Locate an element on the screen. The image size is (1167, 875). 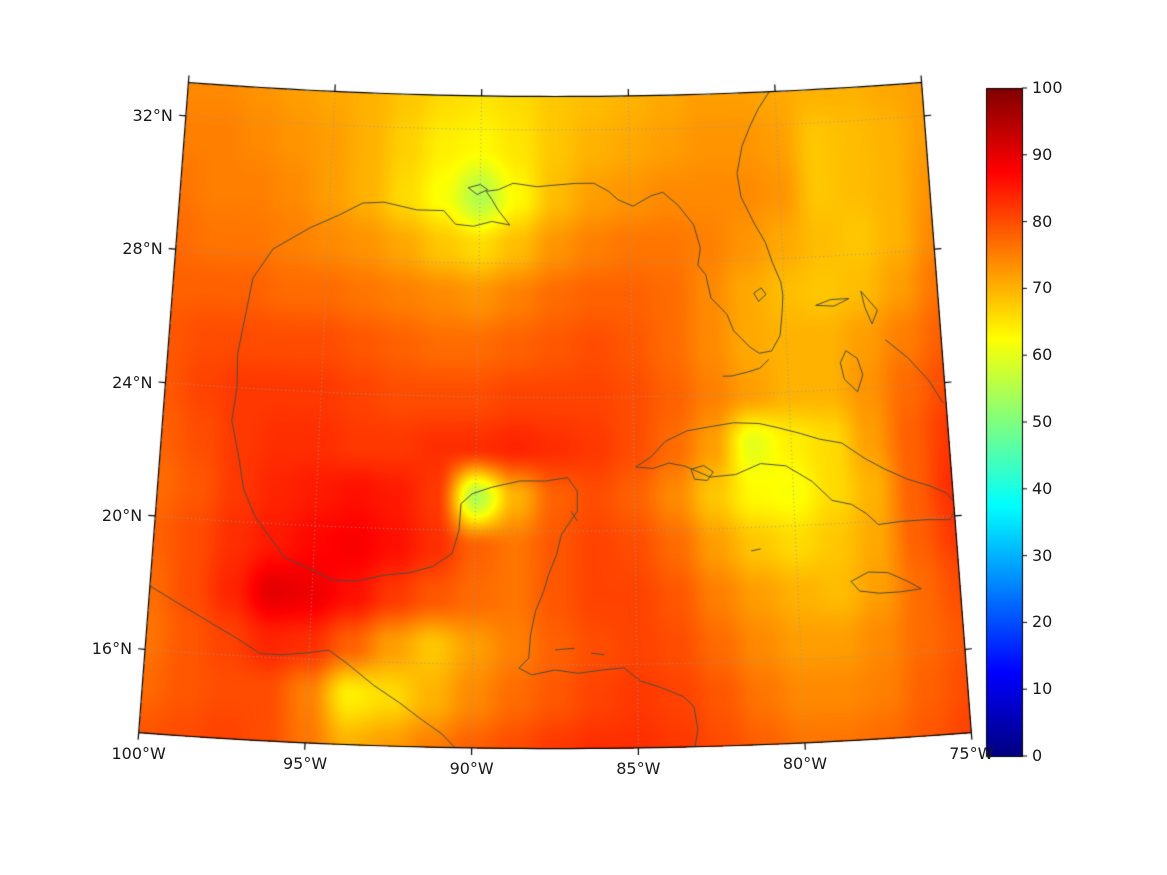
colorbar-tick-label: 60 is located at coordinates (1042, 355).